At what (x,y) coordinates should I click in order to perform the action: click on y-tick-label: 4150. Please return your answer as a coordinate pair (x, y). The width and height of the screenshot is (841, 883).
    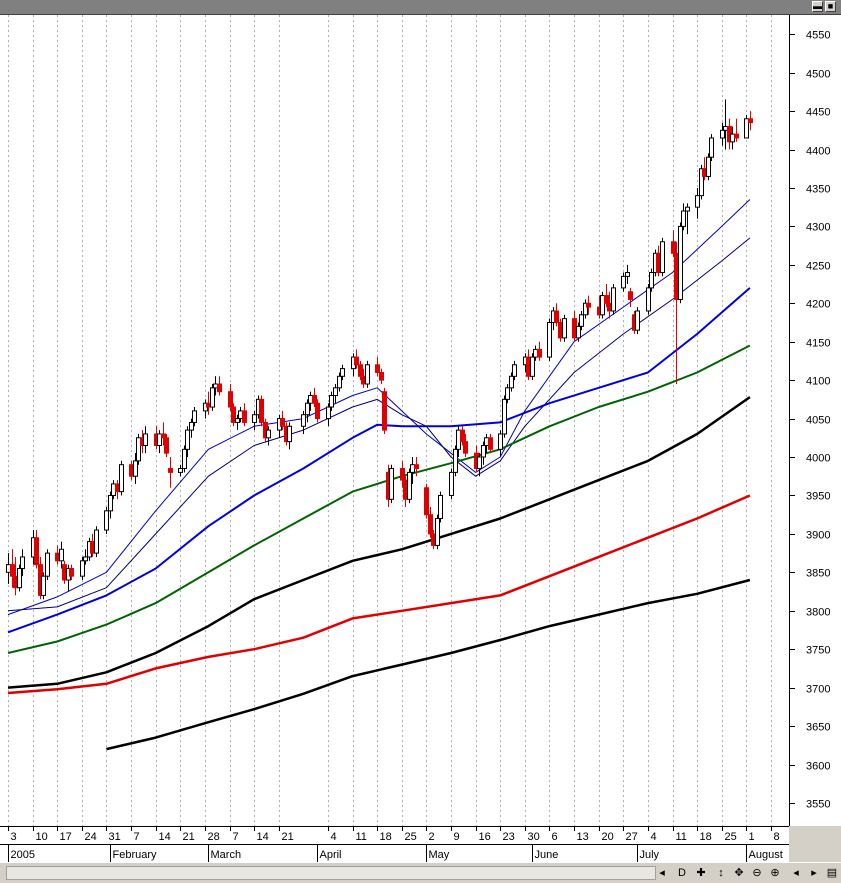
    Looking at the image, I should click on (818, 344).